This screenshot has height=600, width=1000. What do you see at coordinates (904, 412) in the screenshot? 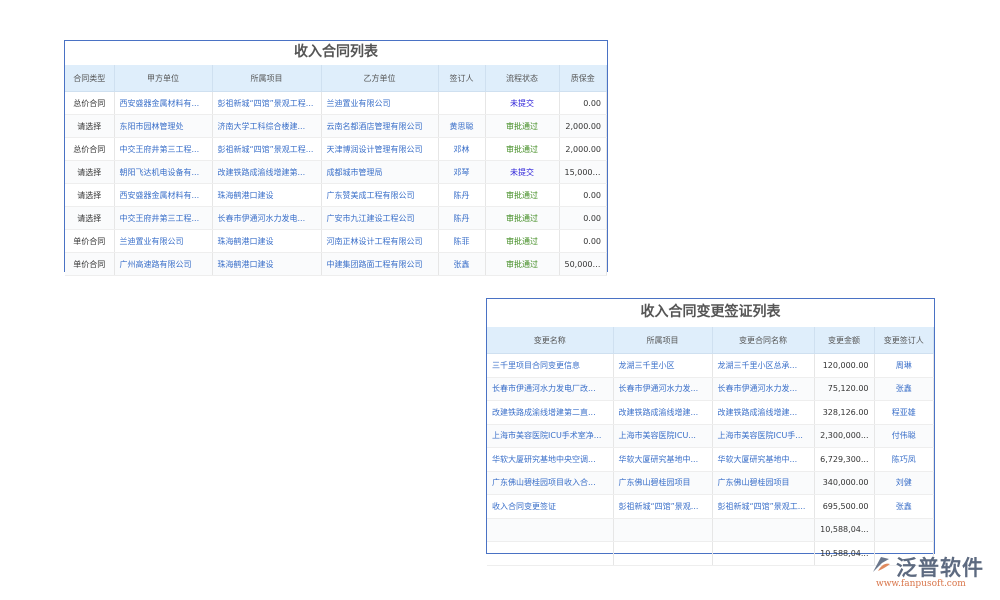
I see `table-cell: 程亚雄` at bounding box center [904, 412].